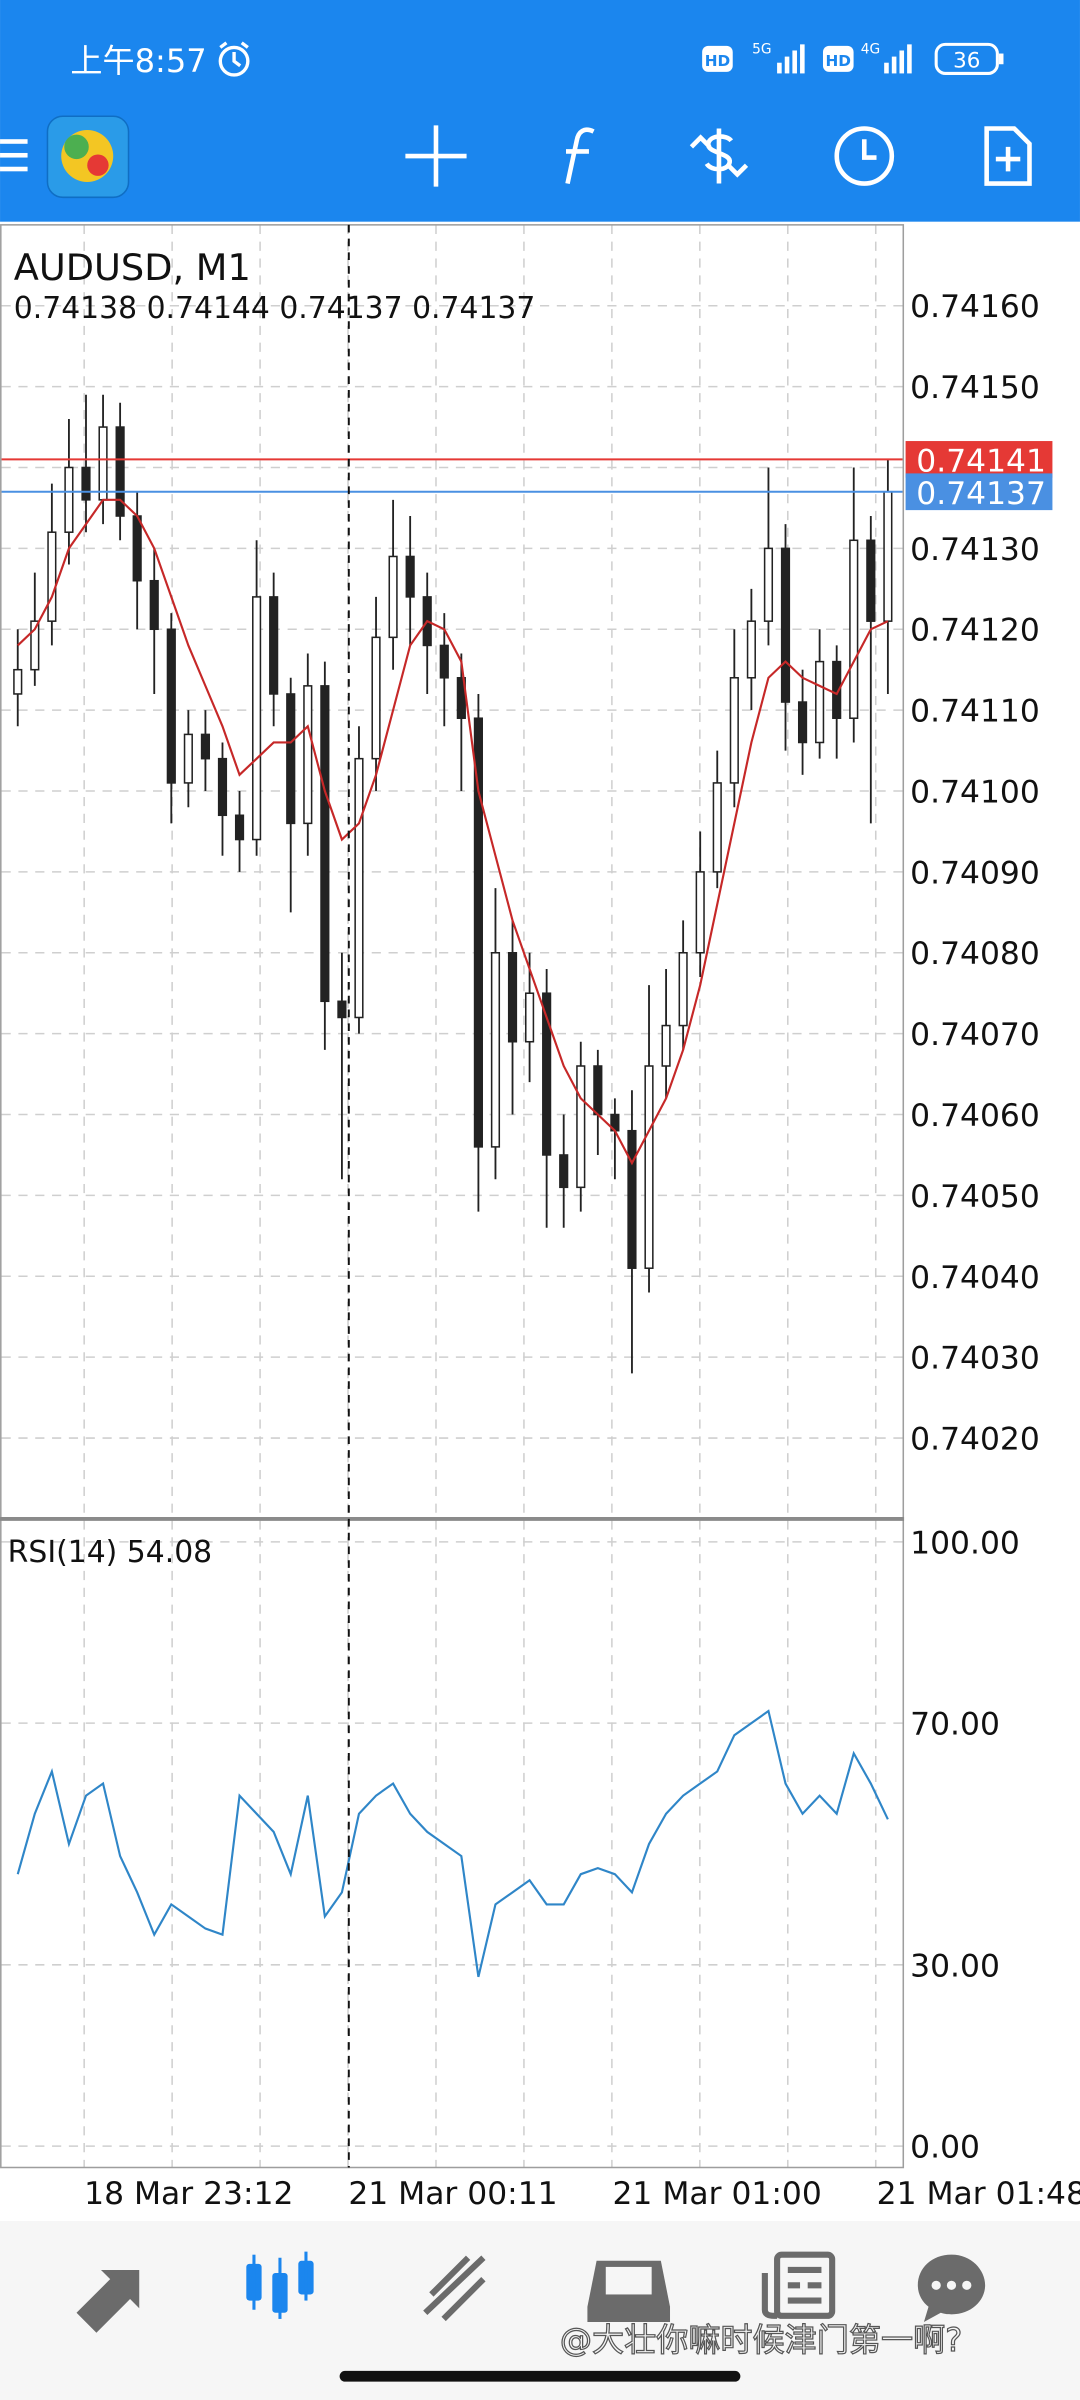 The image size is (1080, 2400). Describe the element at coordinates (966, 60) in the screenshot. I see `battery-level: 36` at that location.